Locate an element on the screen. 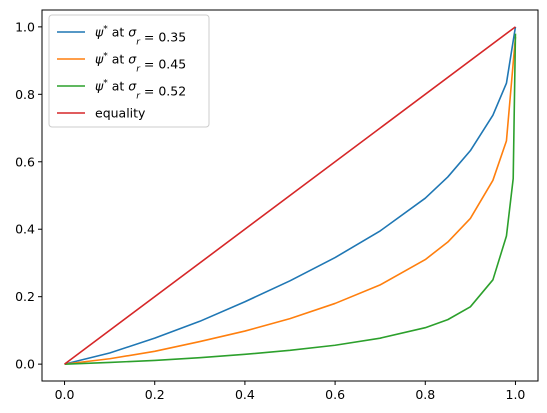 Image resolution: width=547 pixels, height=413 pixels. x-tick-label: 0.2 is located at coordinates (155, 394).